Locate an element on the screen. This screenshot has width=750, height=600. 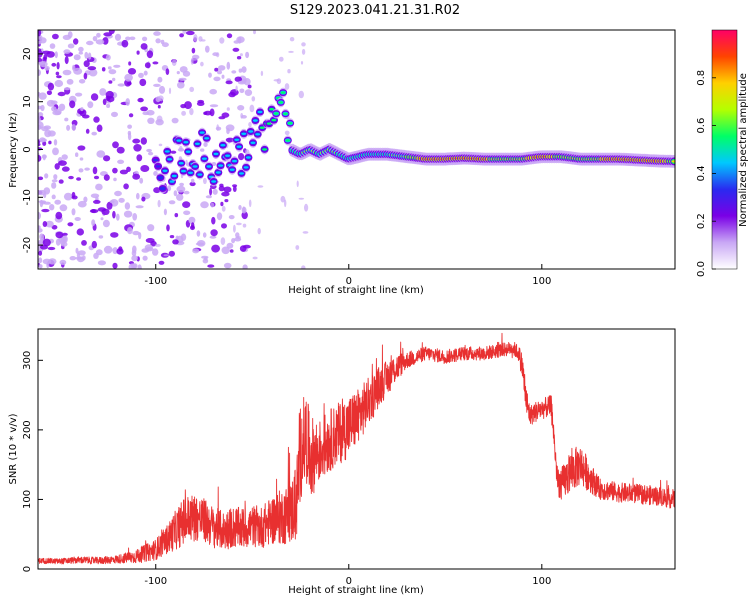
spectrogram-y-tick-label: 10 is located at coordinates (27, 101).